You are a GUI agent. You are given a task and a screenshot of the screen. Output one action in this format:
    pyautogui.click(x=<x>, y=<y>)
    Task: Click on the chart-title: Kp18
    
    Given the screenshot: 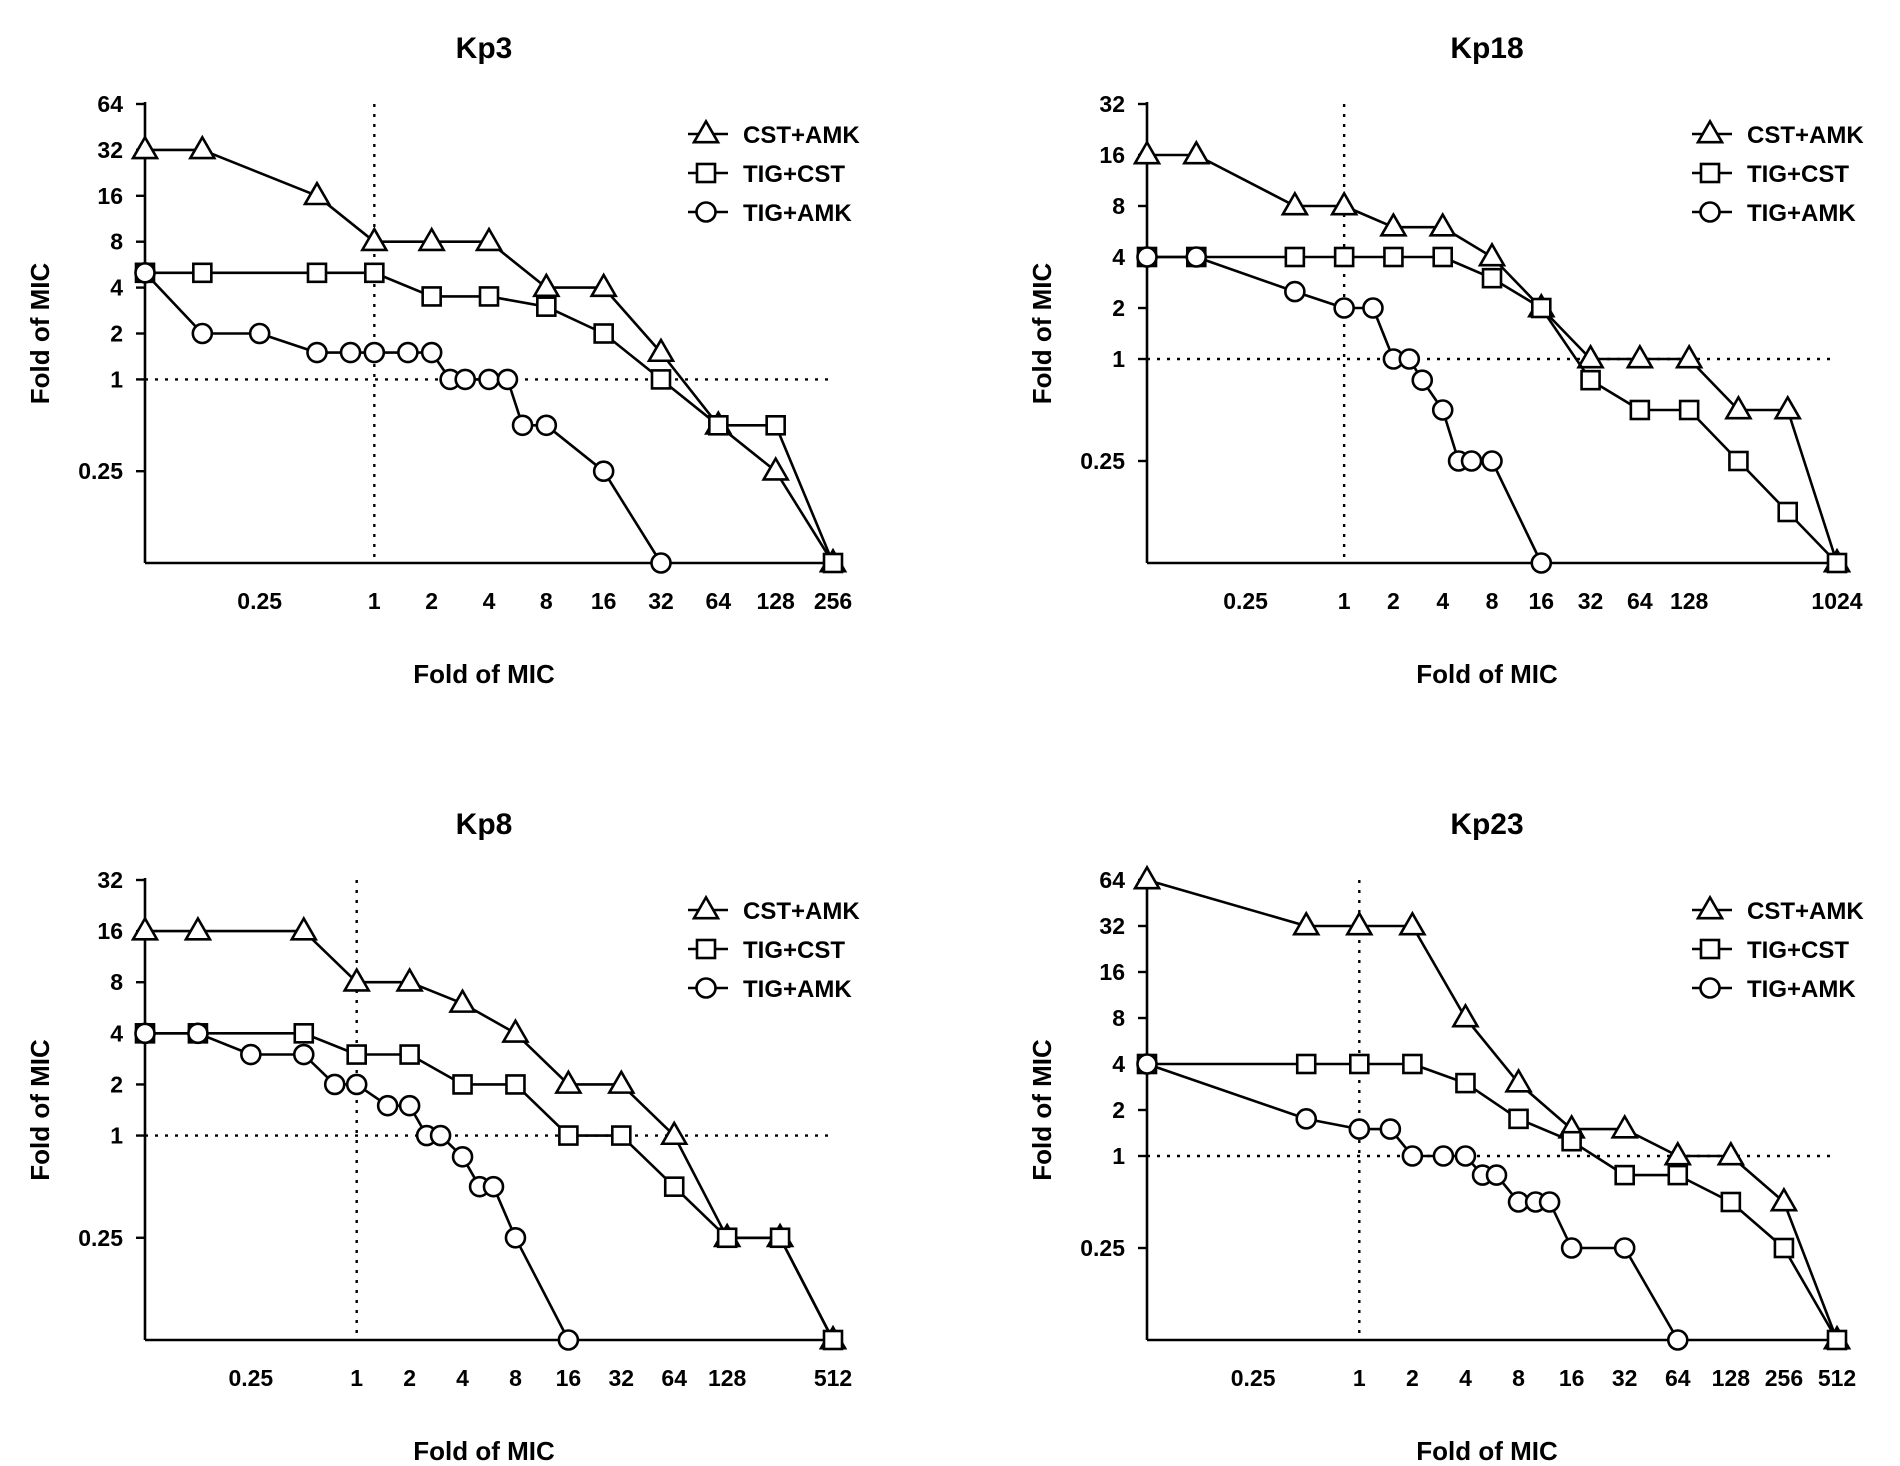 What is the action you would take?
    pyautogui.click(x=1486, y=48)
    